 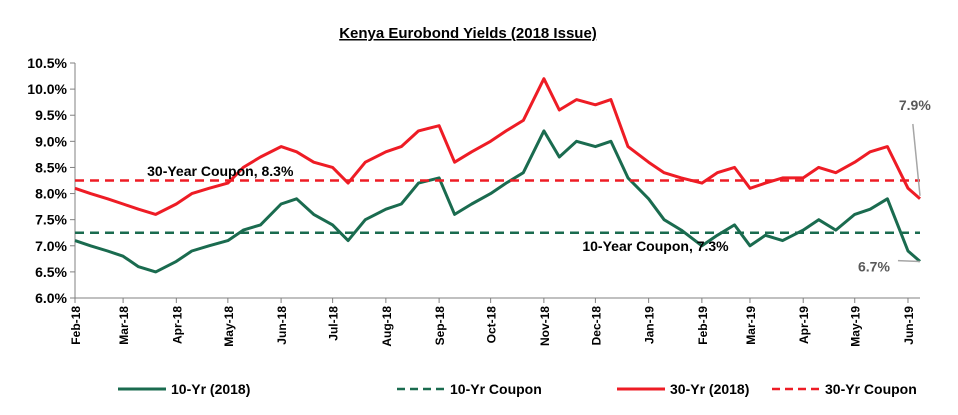 I want to click on x-tick-label: Jun-19, so click(x=909, y=325).